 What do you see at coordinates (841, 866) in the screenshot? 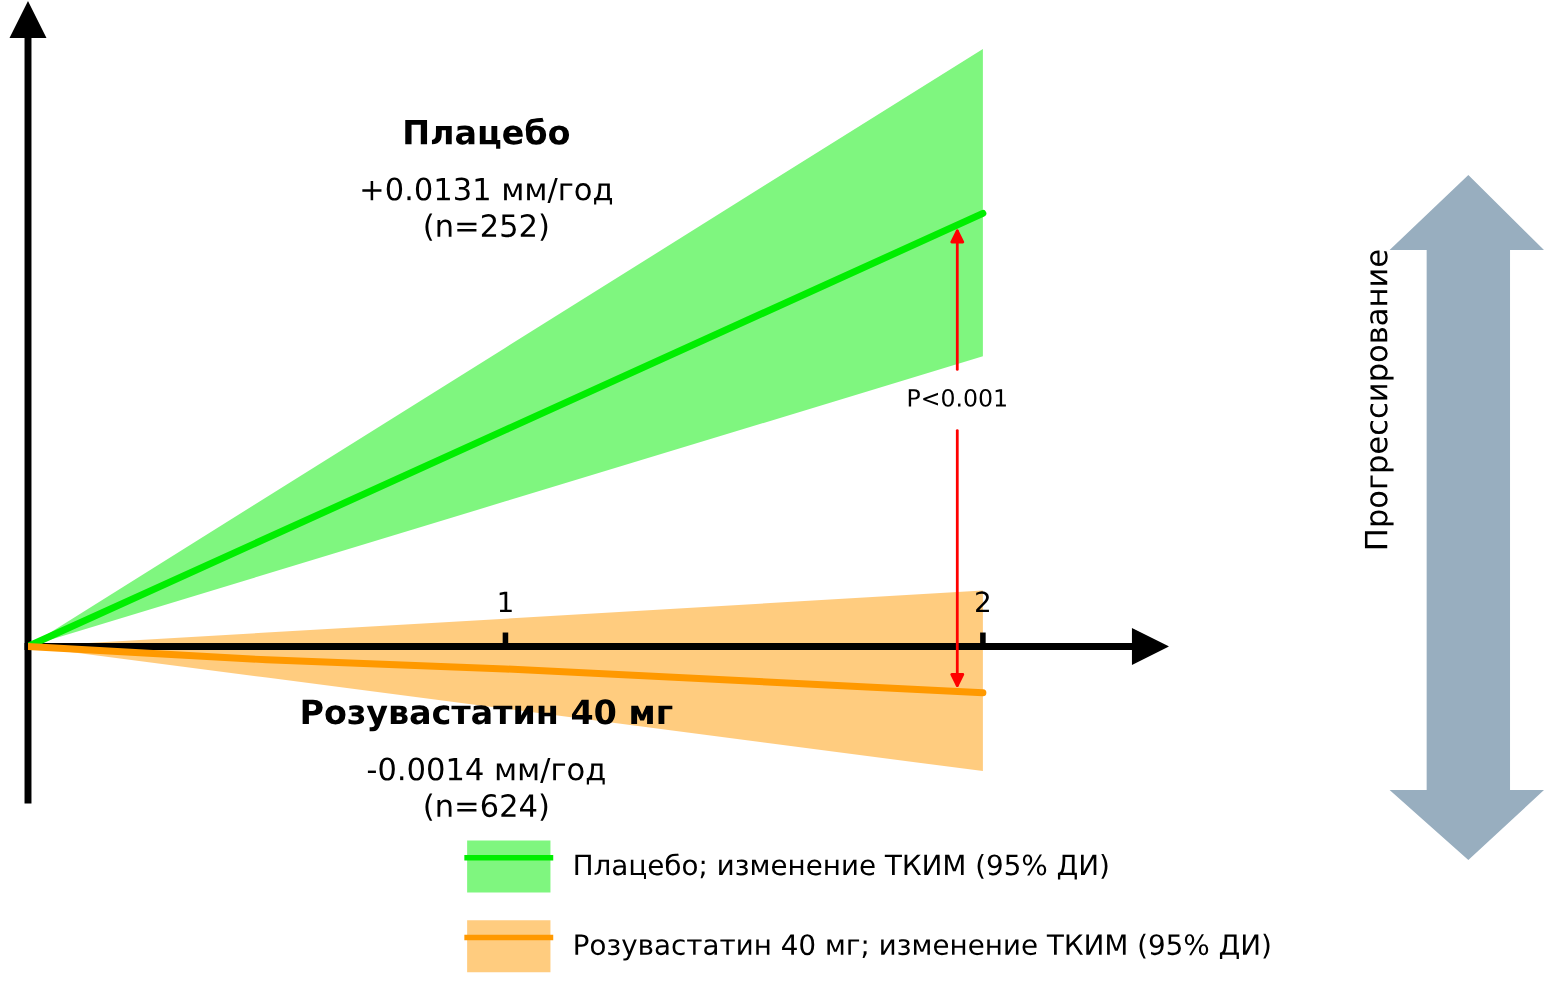
I see `legend-label: Плацебо; изменение ТКИМ (95% ДИ)` at bounding box center [841, 866].